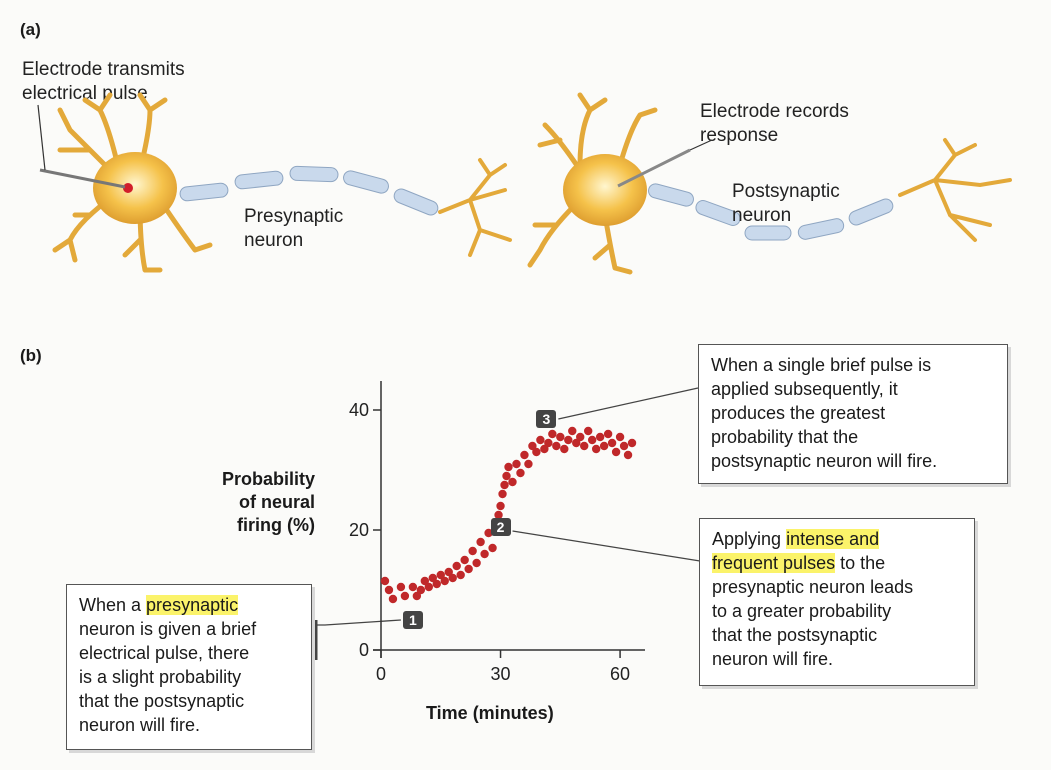 The height and width of the screenshot is (770, 1051). I want to click on callout-2-line-1: Applying intense and, so click(838, 539).